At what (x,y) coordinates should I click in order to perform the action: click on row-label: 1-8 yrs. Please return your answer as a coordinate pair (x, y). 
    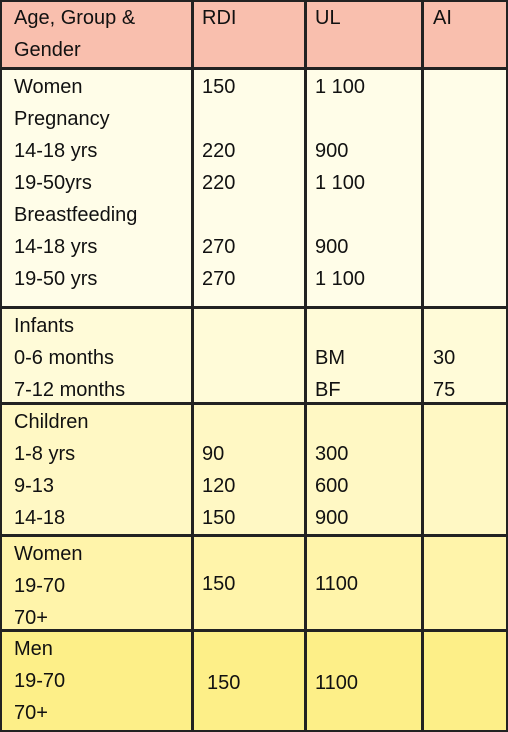
    Looking at the image, I should click on (45, 454).